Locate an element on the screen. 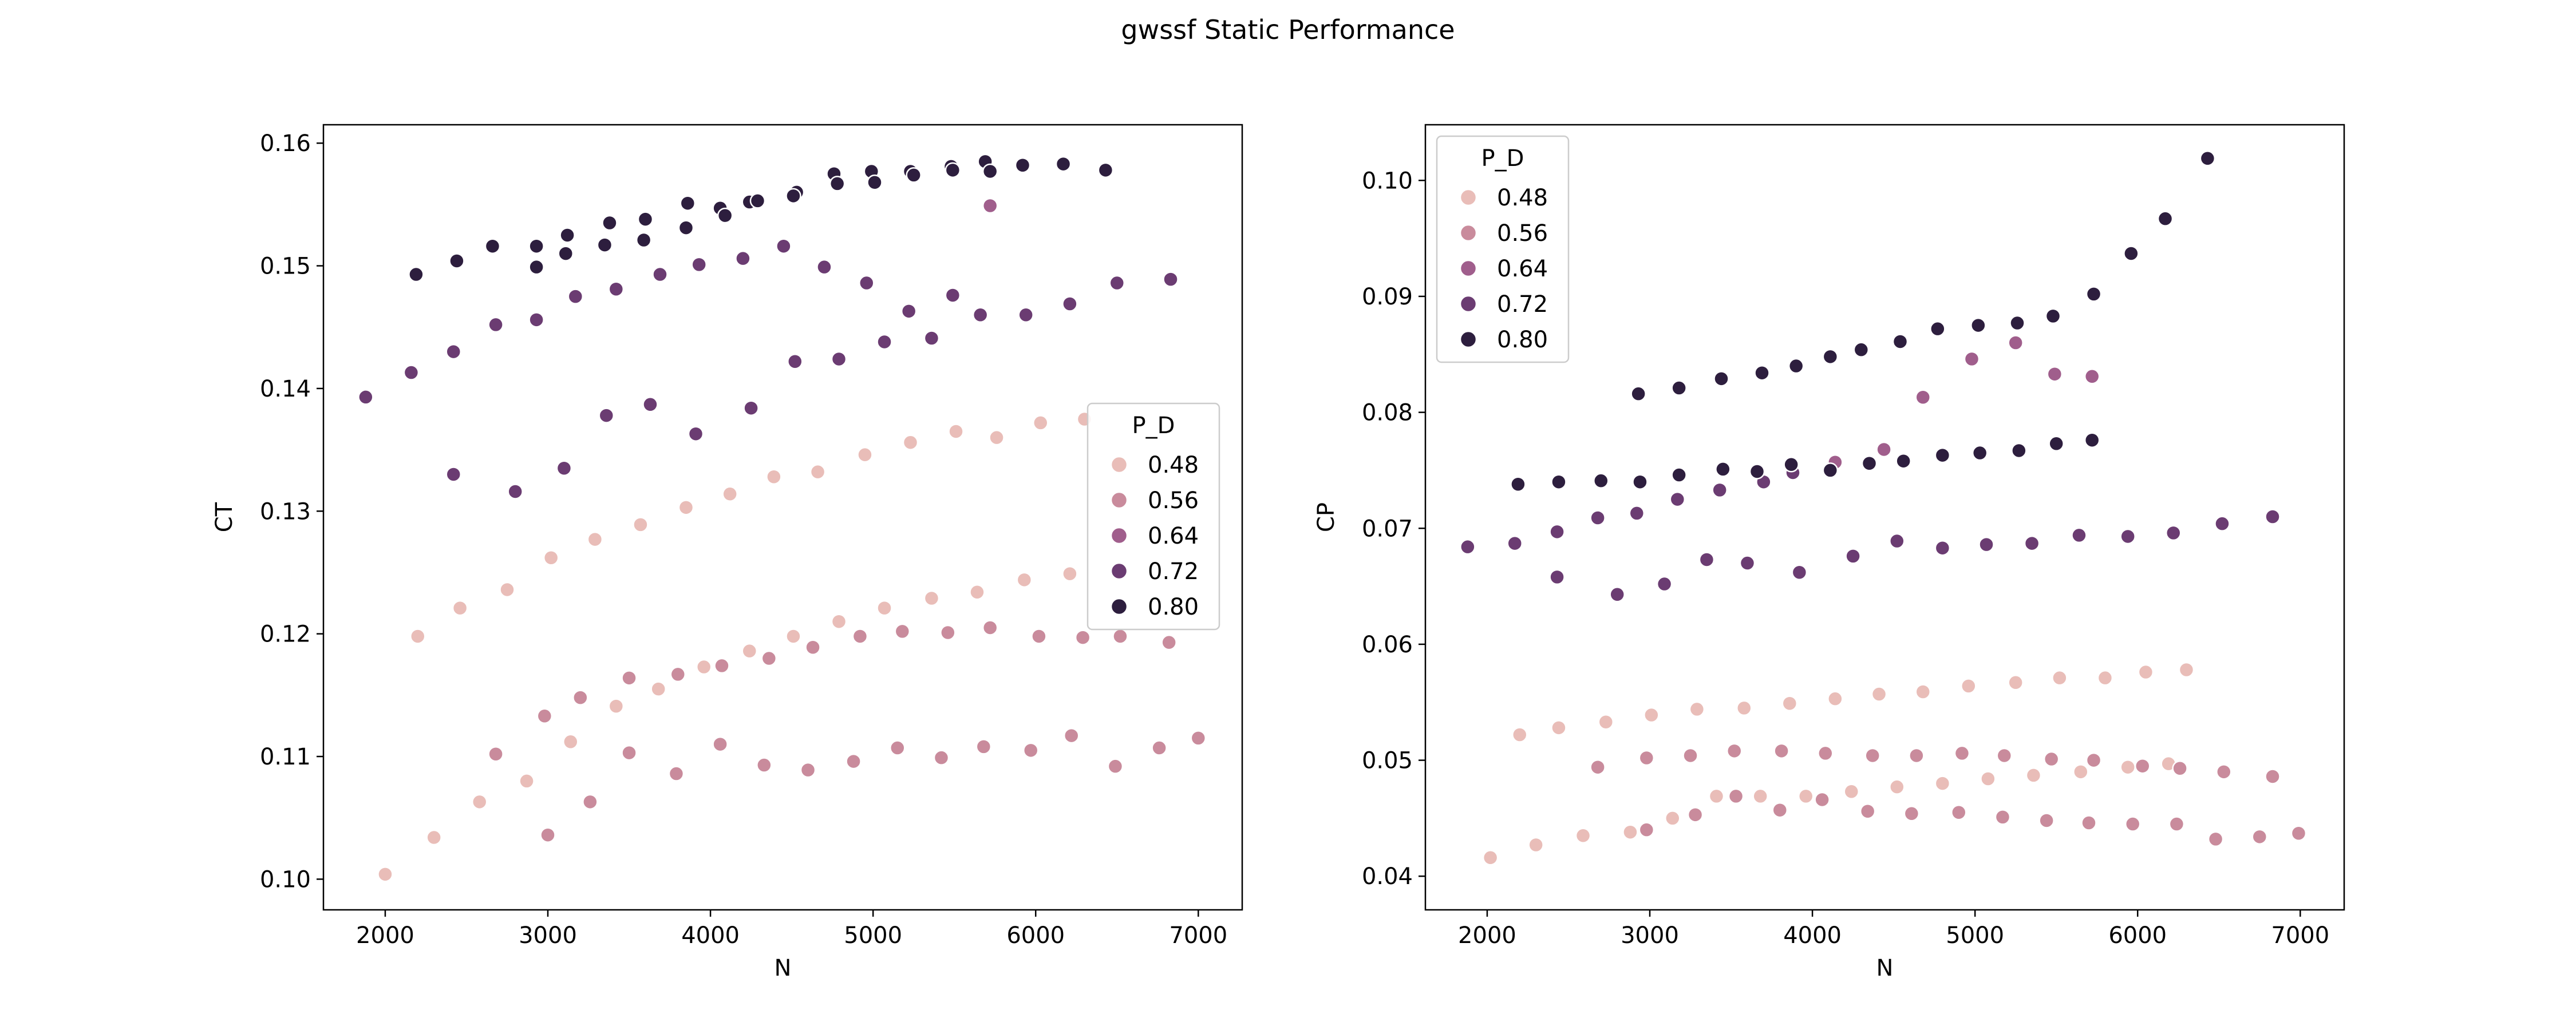 The image size is (2576, 1030). y-tick-label: 0.08 is located at coordinates (1387, 413).